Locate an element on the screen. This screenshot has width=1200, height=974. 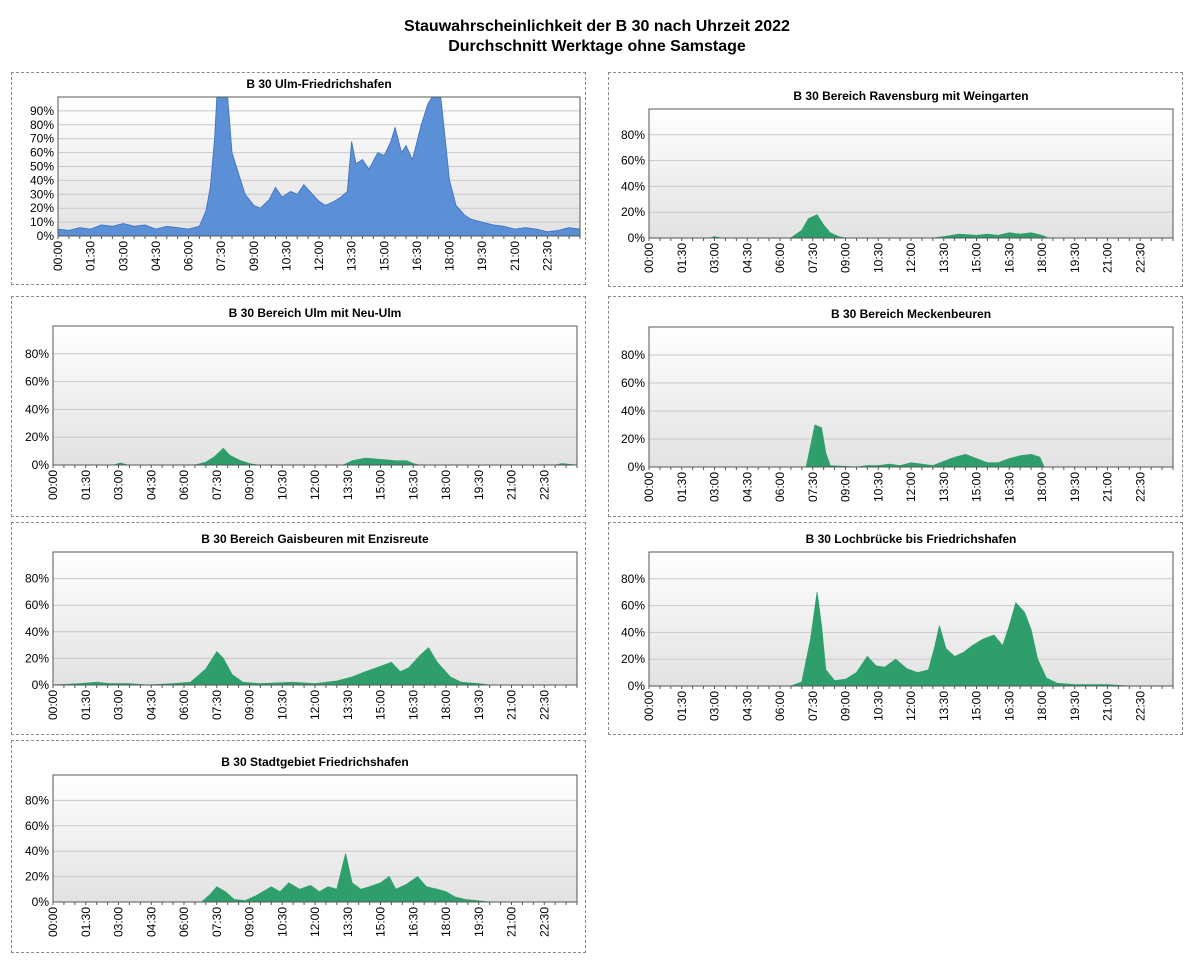
chart-title: B 30 Bereich Ravensburg mit Weingarten is located at coordinates (910, 96).